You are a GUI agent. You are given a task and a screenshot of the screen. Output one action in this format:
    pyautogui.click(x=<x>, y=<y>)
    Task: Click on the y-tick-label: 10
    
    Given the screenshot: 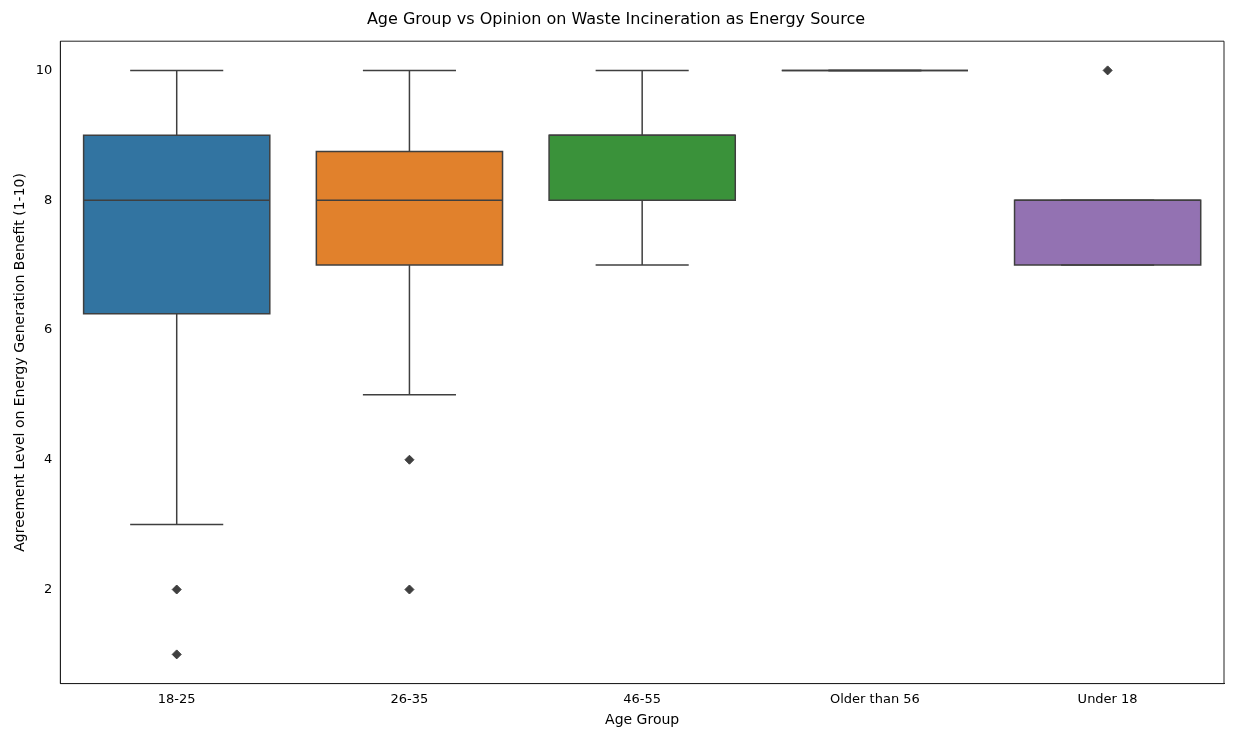 What is the action you would take?
    pyautogui.click(x=44, y=69)
    